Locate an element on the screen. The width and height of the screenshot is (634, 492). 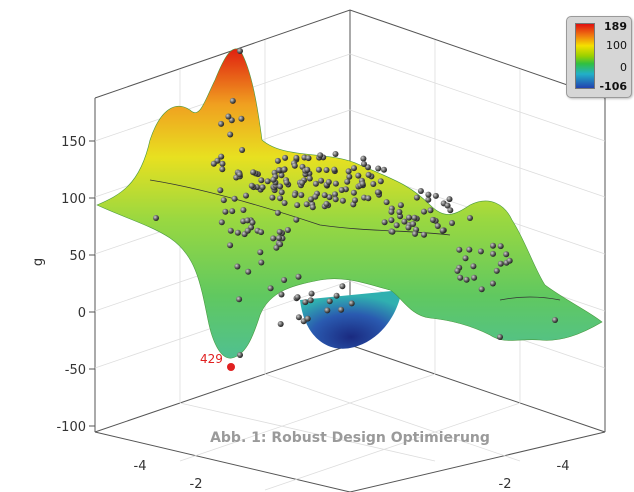
colorbar-gradient is located at coordinates (585, 56).